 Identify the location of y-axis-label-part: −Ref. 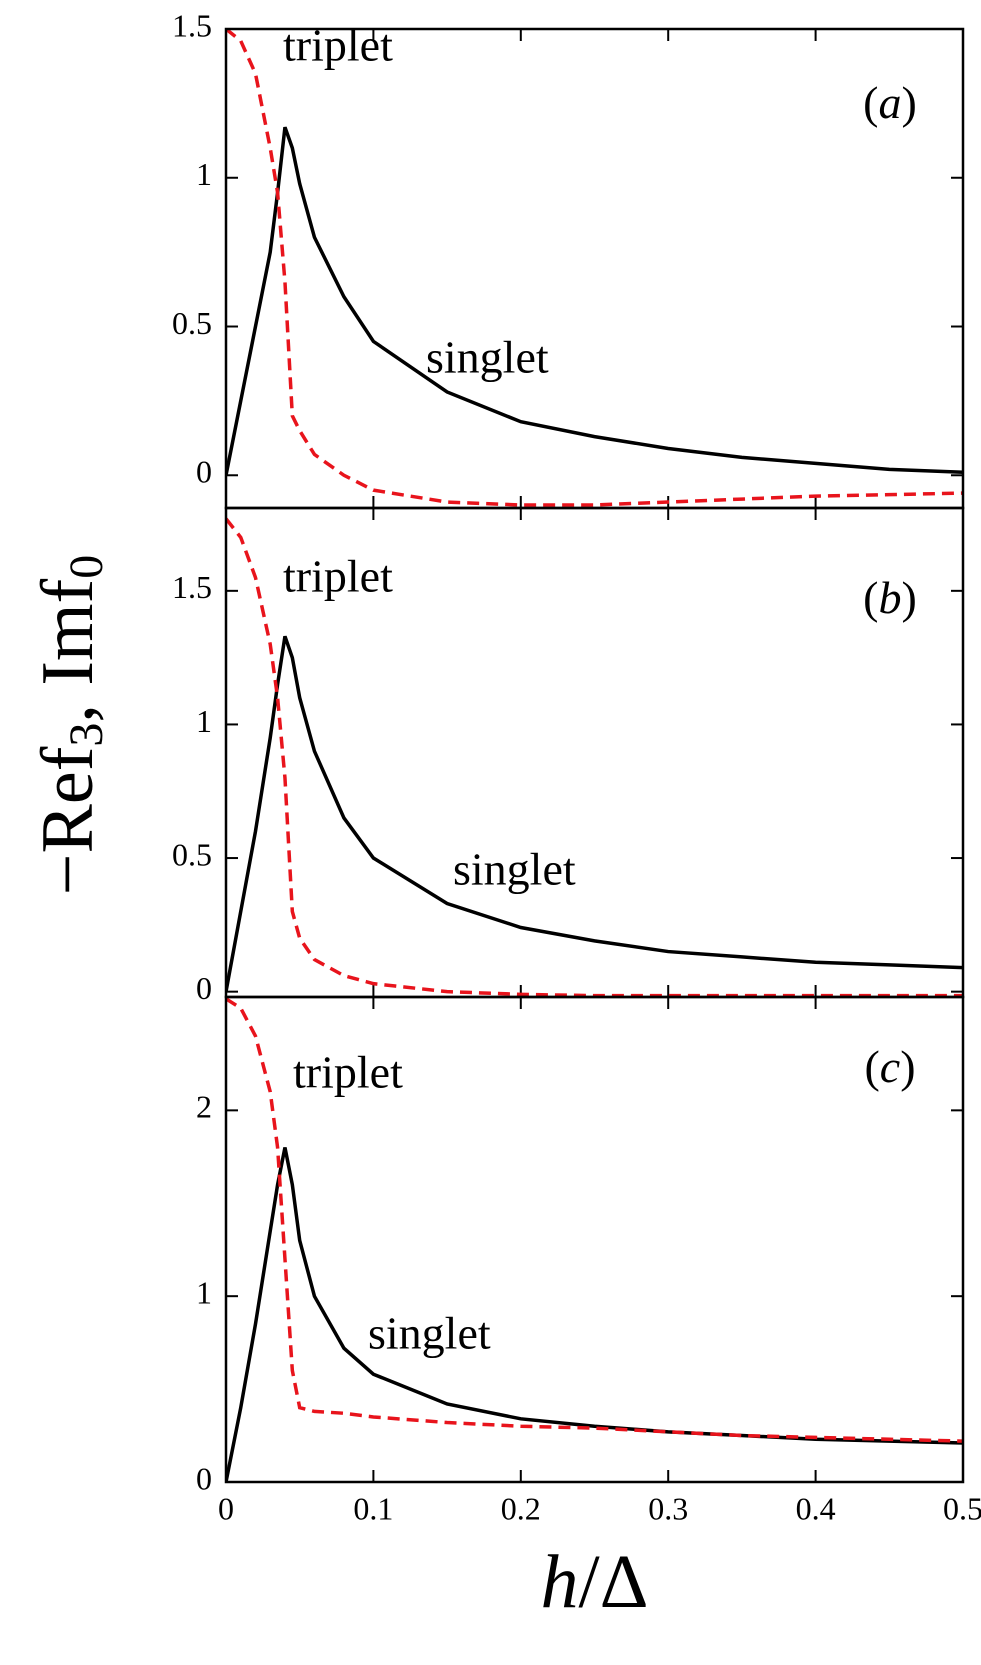
(68, 820).